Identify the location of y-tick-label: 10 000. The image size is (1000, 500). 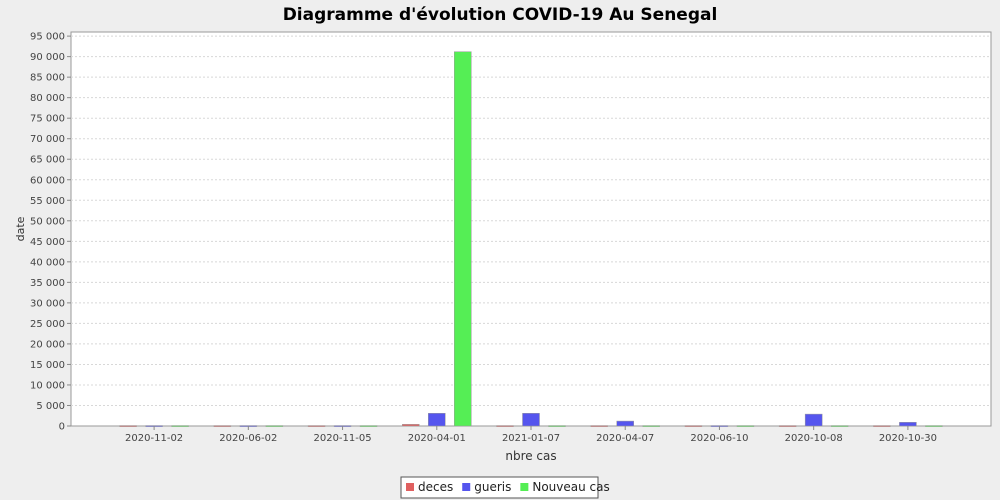
(47, 385).